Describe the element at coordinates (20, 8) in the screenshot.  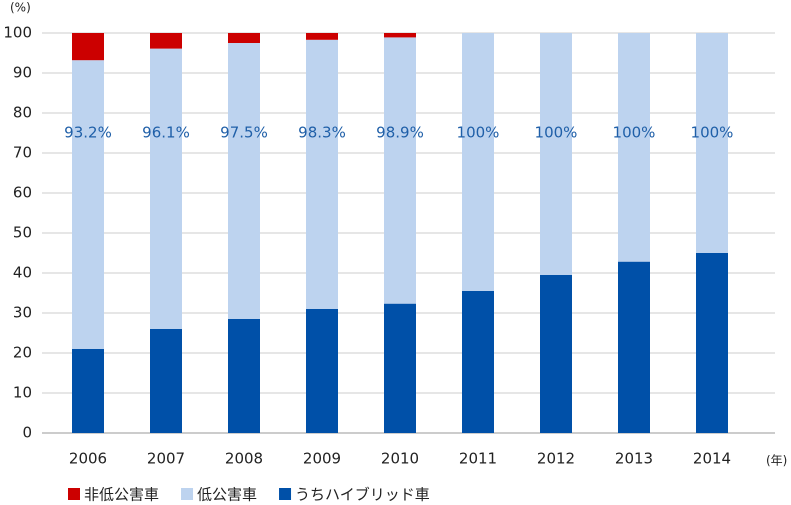
I see `y-axis-label: (%)` at that location.